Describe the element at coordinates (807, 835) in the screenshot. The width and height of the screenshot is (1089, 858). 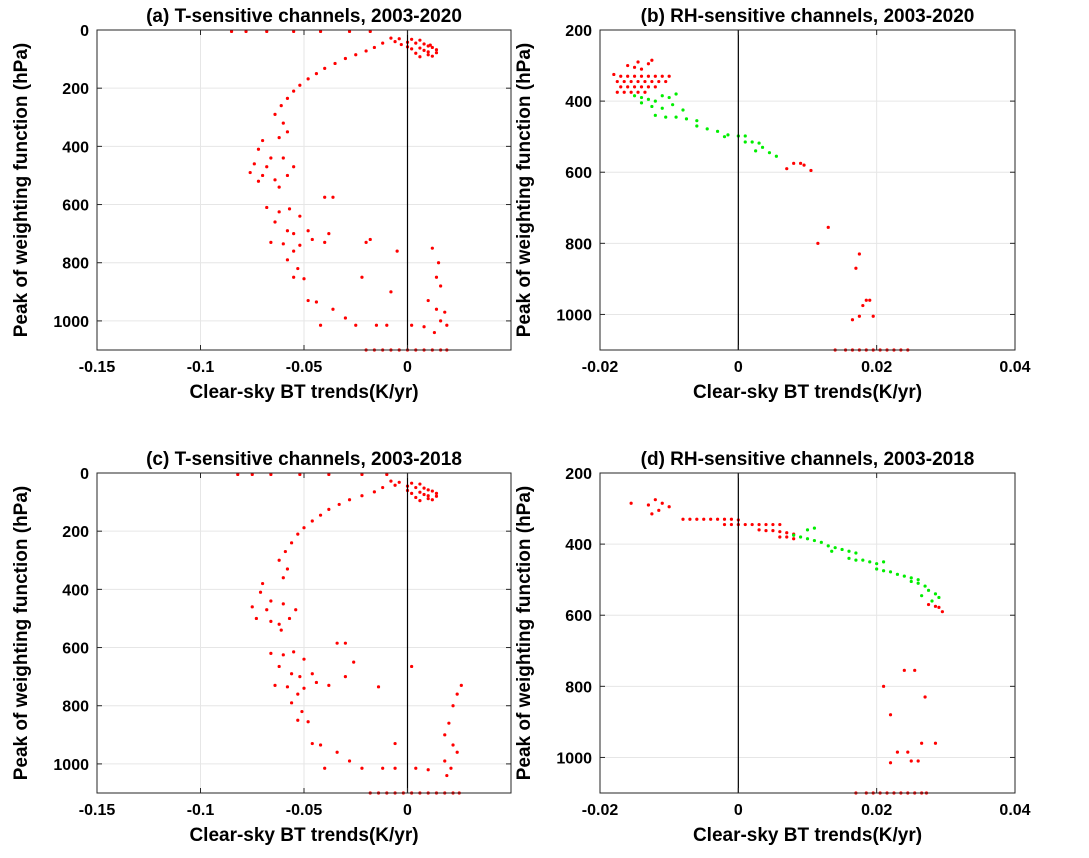
I see `x-axis-label: Clear-sky BT trends(K/yr)` at that location.